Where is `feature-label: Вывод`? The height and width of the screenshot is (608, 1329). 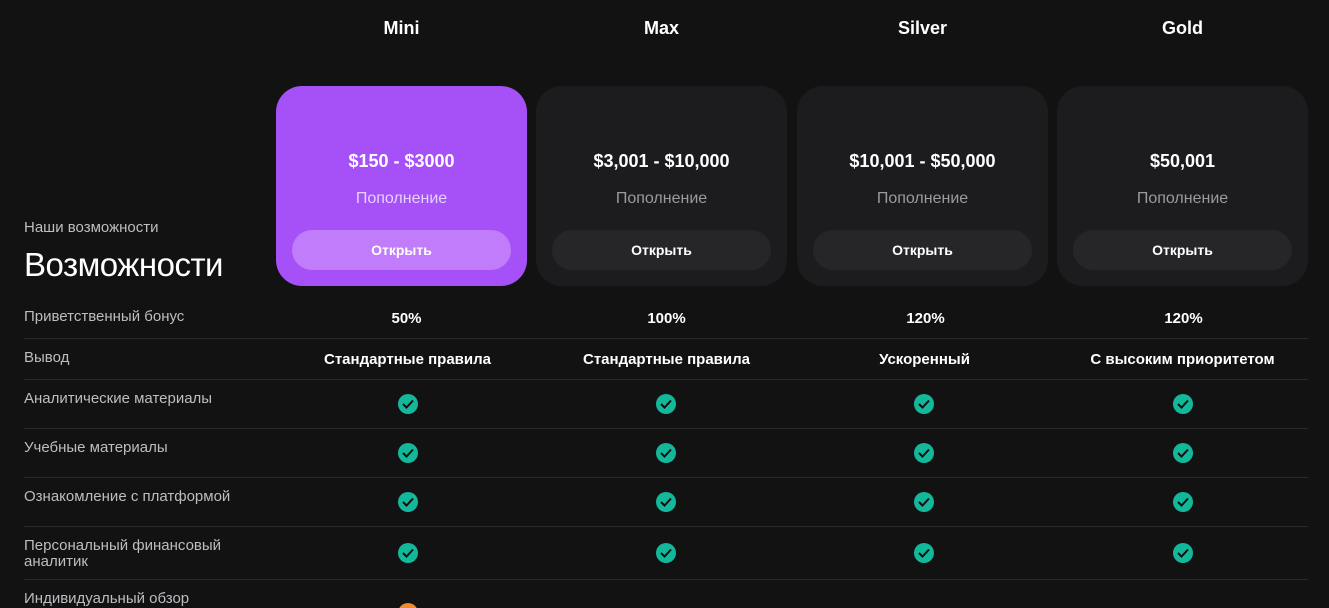
feature-label: Вывод is located at coordinates (47, 357).